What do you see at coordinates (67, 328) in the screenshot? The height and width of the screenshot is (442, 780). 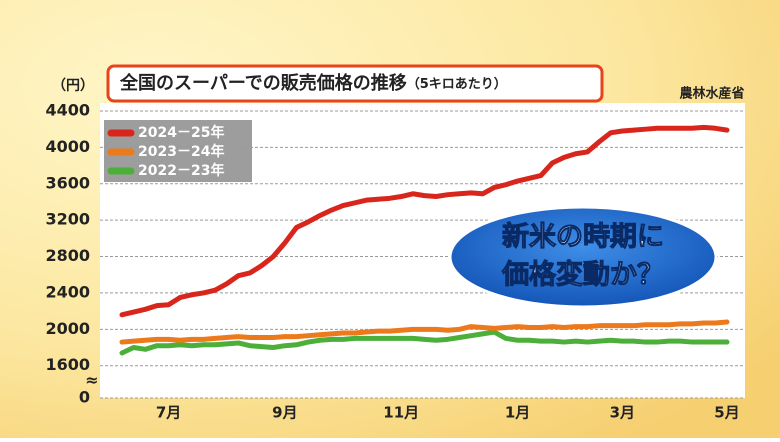 I see `y-tick-label: 2000` at bounding box center [67, 328].